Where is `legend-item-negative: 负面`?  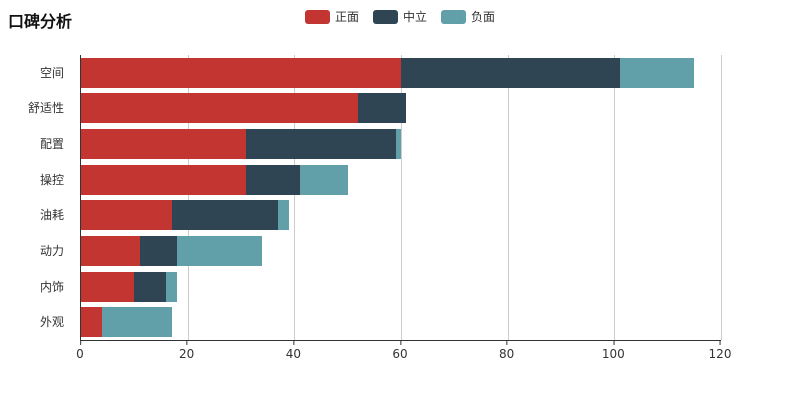
legend-item-negative: 负面 is located at coordinates (468, 16).